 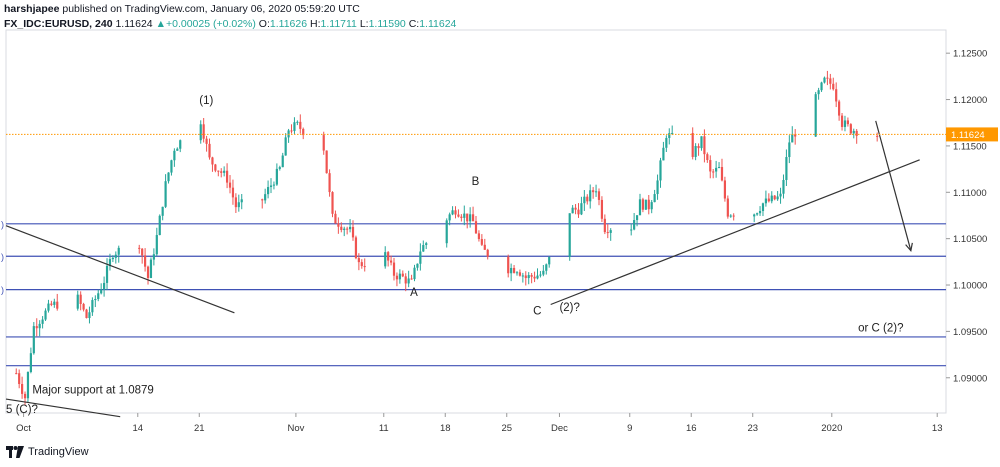 What do you see at coordinates (629, 428) in the screenshot?
I see `x-tick-label: 9` at bounding box center [629, 428].